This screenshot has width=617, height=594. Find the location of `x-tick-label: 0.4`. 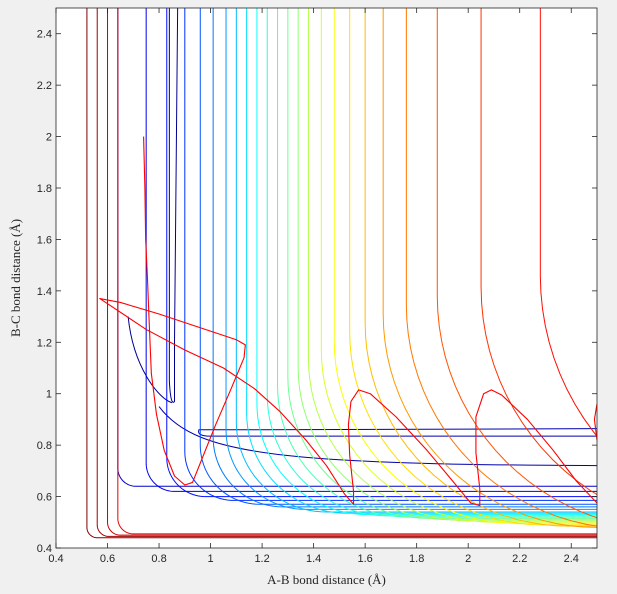

x-tick-label: 0.4 is located at coordinates (55, 559).